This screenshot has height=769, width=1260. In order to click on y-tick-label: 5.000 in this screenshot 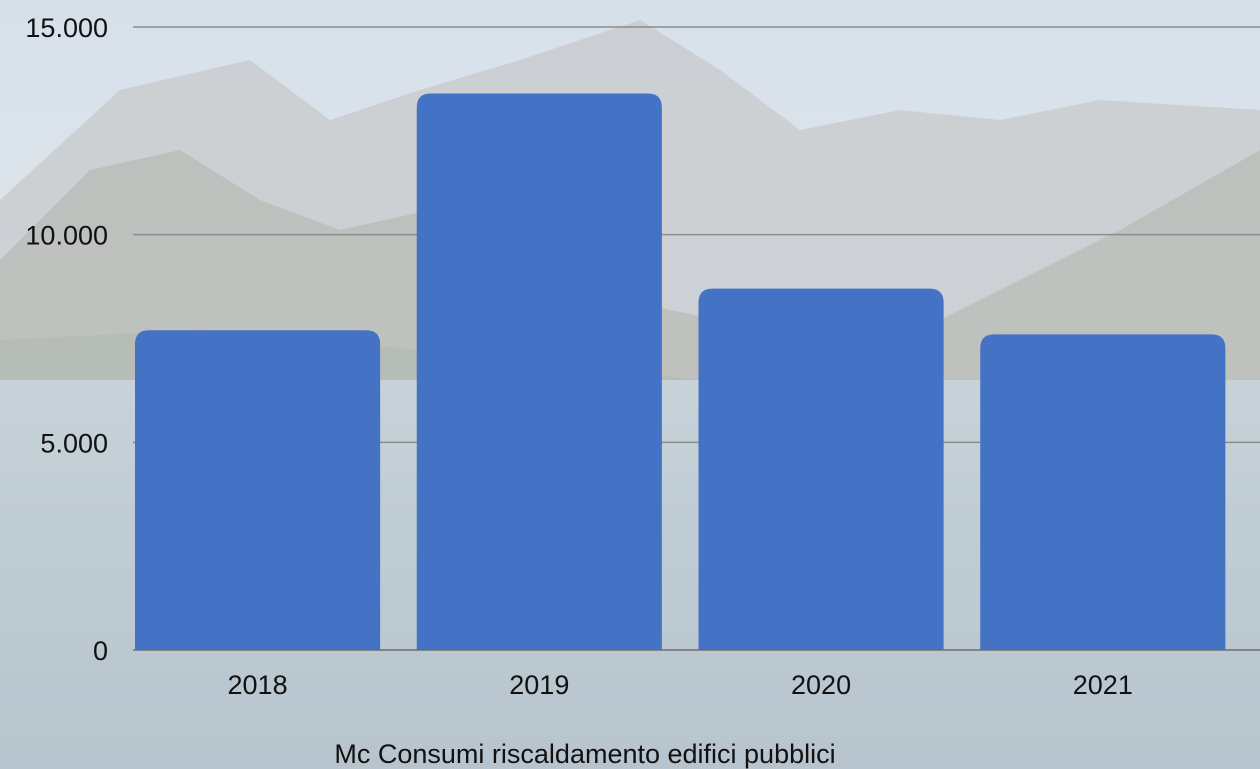, I will do `click(74, 443)`.